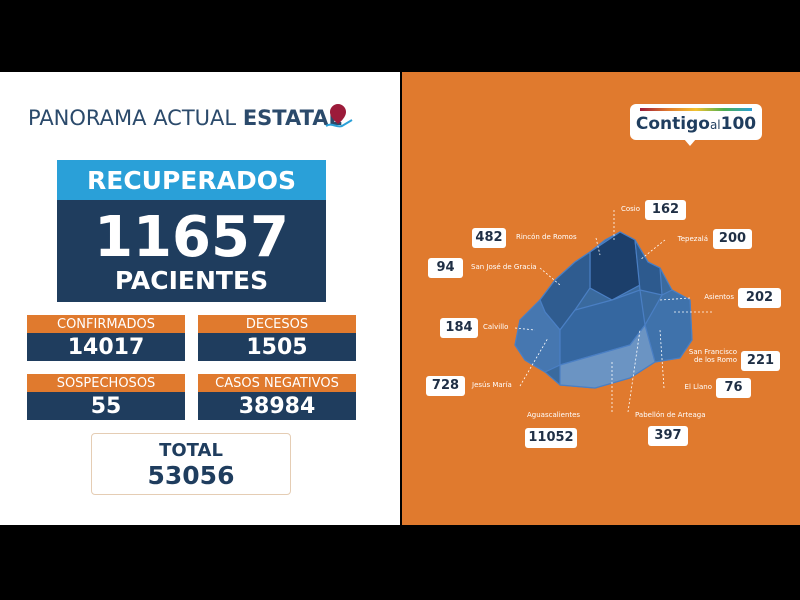 This screenshot has width=800, height=600. What do you see at coordinates (760, 361) in the screenshot?
I see `municipality-value: 221` at bounding box center [760, 361].